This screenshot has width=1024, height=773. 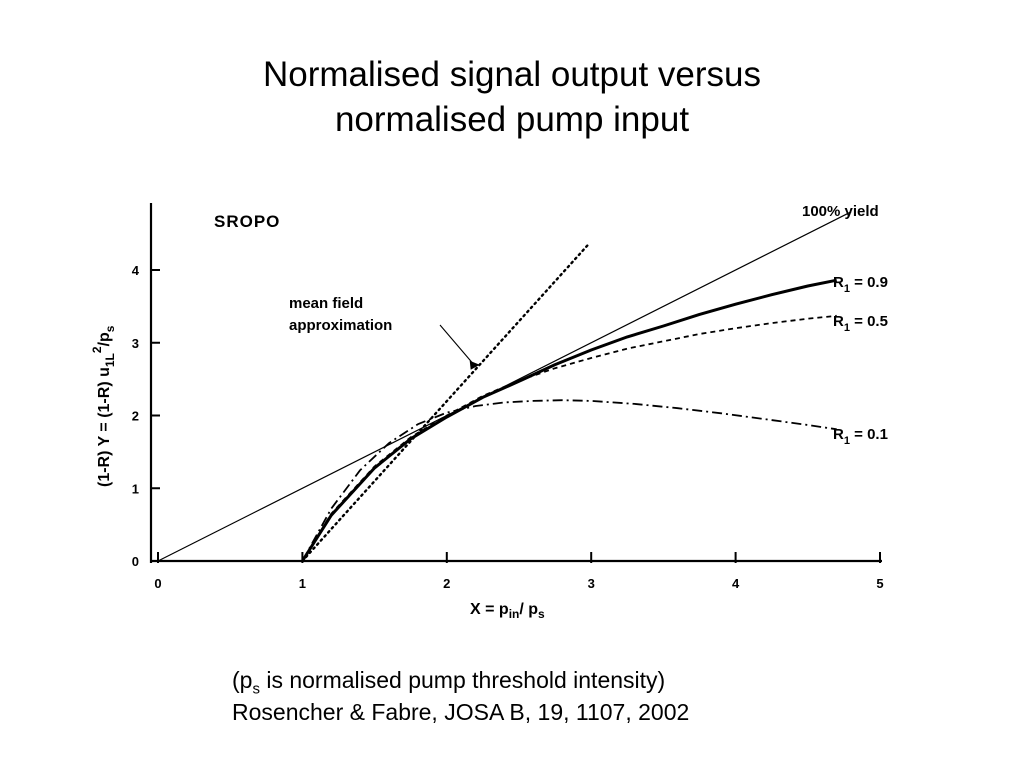 I want to click on y-tick-label-4: 4, so click(x=136, y=270).